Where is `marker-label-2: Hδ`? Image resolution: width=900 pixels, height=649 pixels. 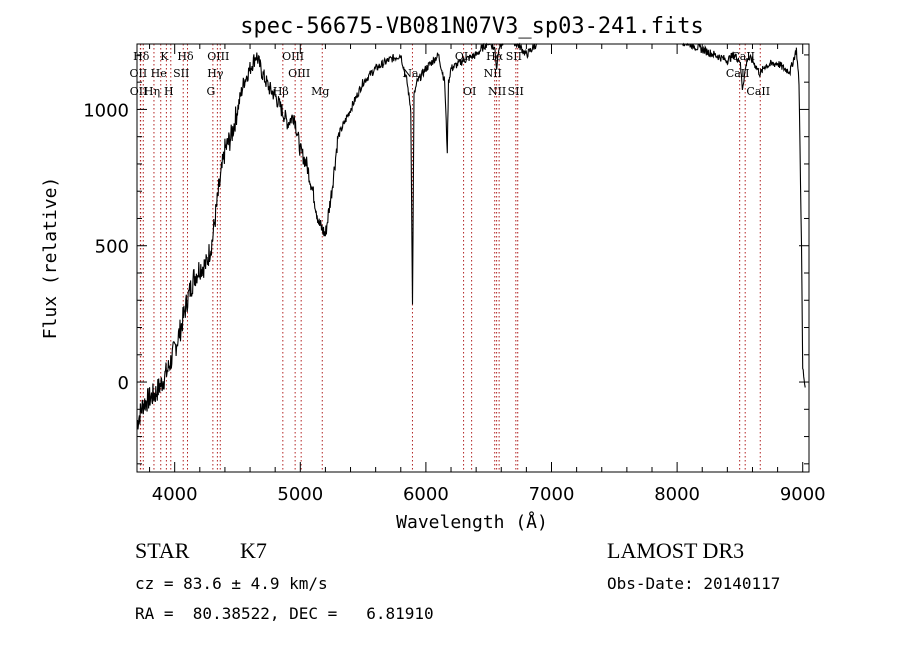 marker-label-2: Hδ is located at coordinates (185, 56).